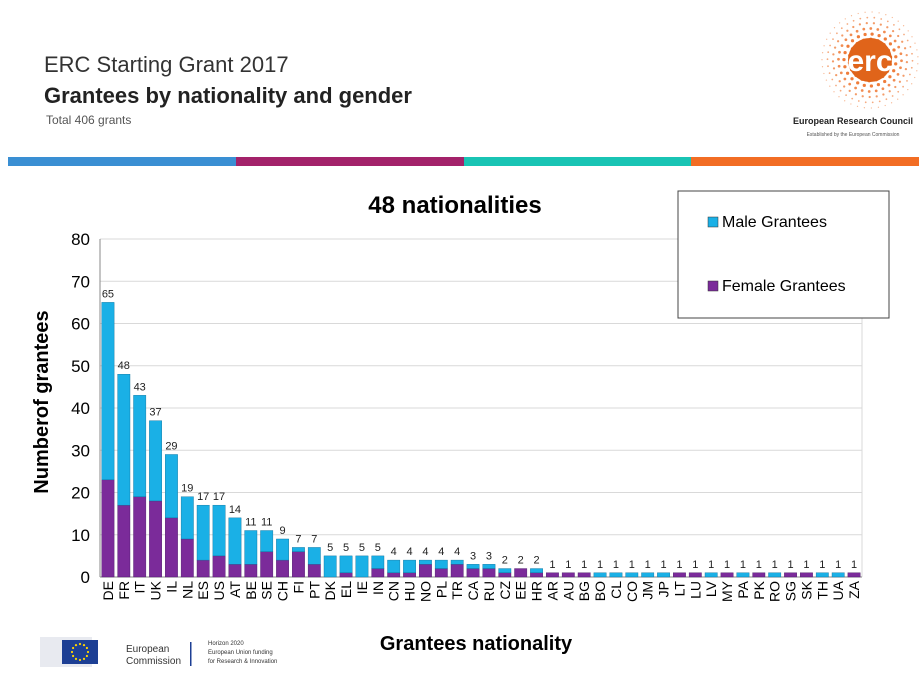 Image resolution: width=919 pixels, height=673 pixels. Describe the element at coordinates (80, 652) in the screenshot. I see `eu-flag-stars` at that location.